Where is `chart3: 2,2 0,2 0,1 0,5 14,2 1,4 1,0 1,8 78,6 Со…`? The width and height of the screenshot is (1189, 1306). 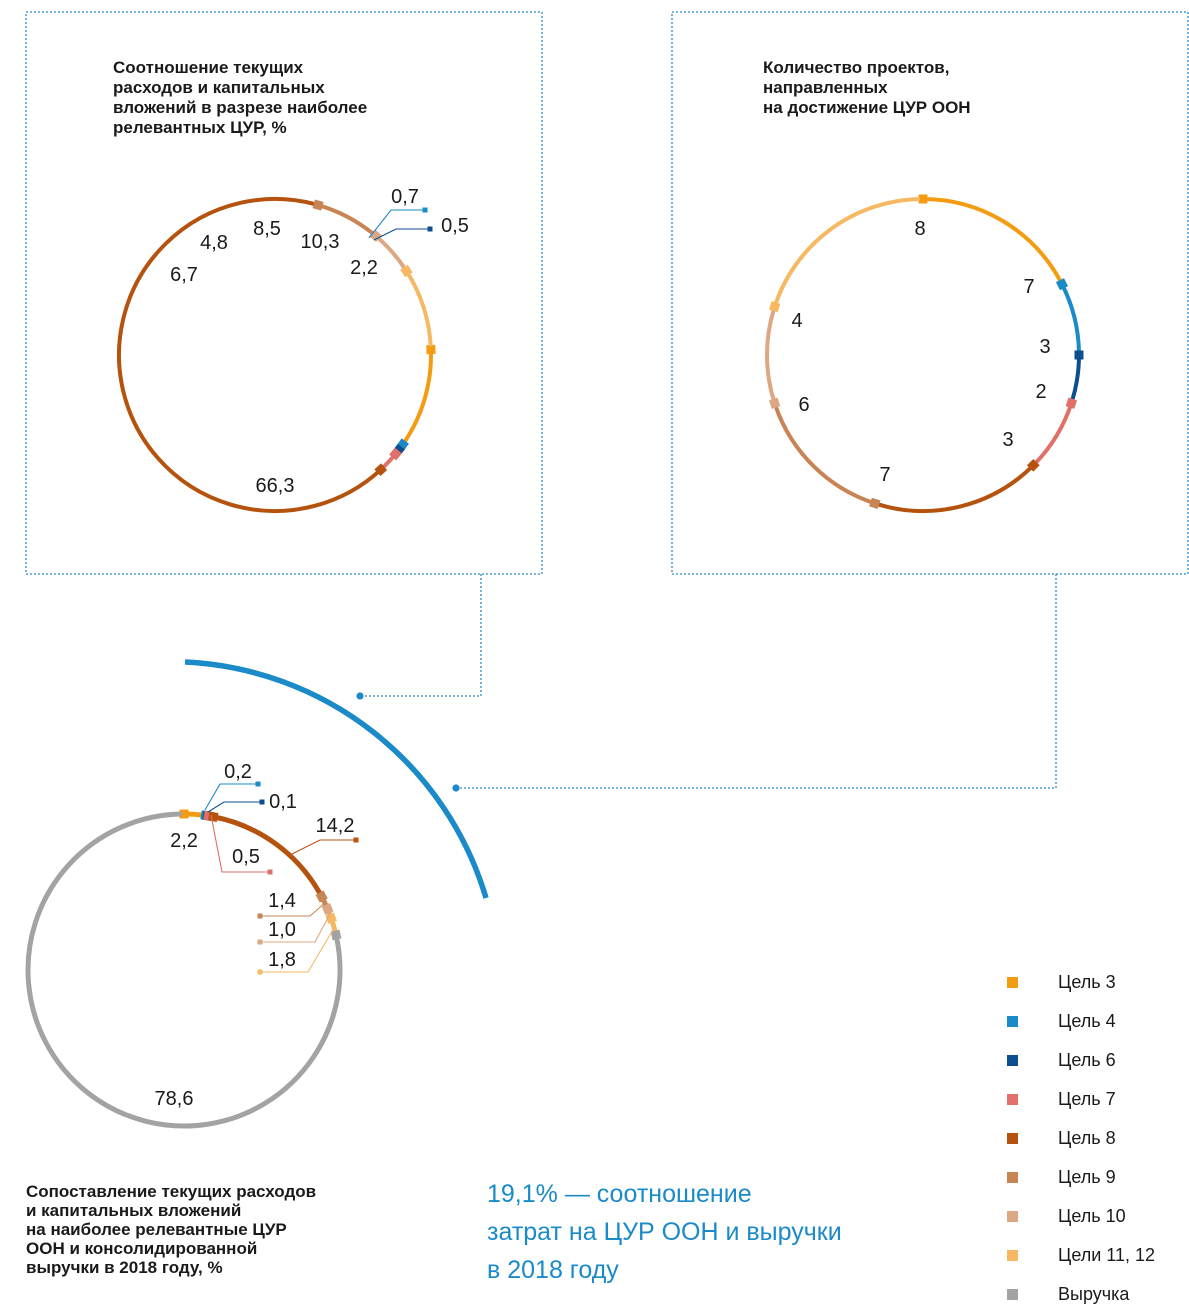 chart3: 2,2 0,2 0,1 0,5 14,2 1,4 1,0 1,8 78,6 Со… is located at coordinates (192, 1019).